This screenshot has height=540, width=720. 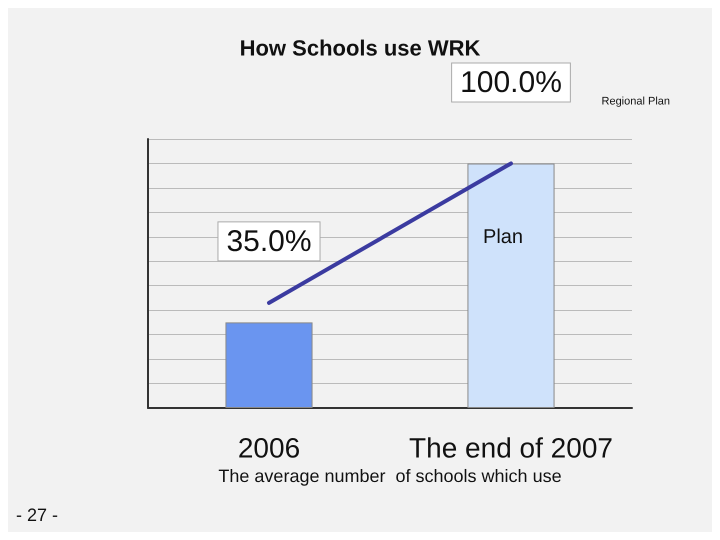 I want to click on data-label: 35.0%, so click(x=269, y=241).